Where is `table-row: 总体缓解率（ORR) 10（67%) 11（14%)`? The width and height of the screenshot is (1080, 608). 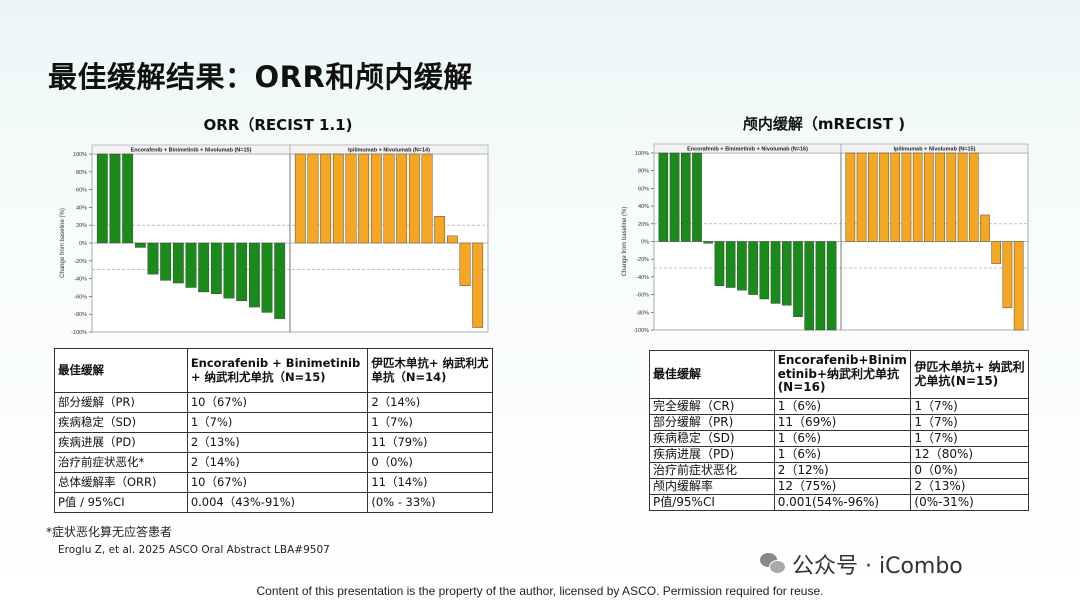
table-row: 总体缓解率（ORR) 10（67%) 11（14%) is located at coordinates (273, 482).